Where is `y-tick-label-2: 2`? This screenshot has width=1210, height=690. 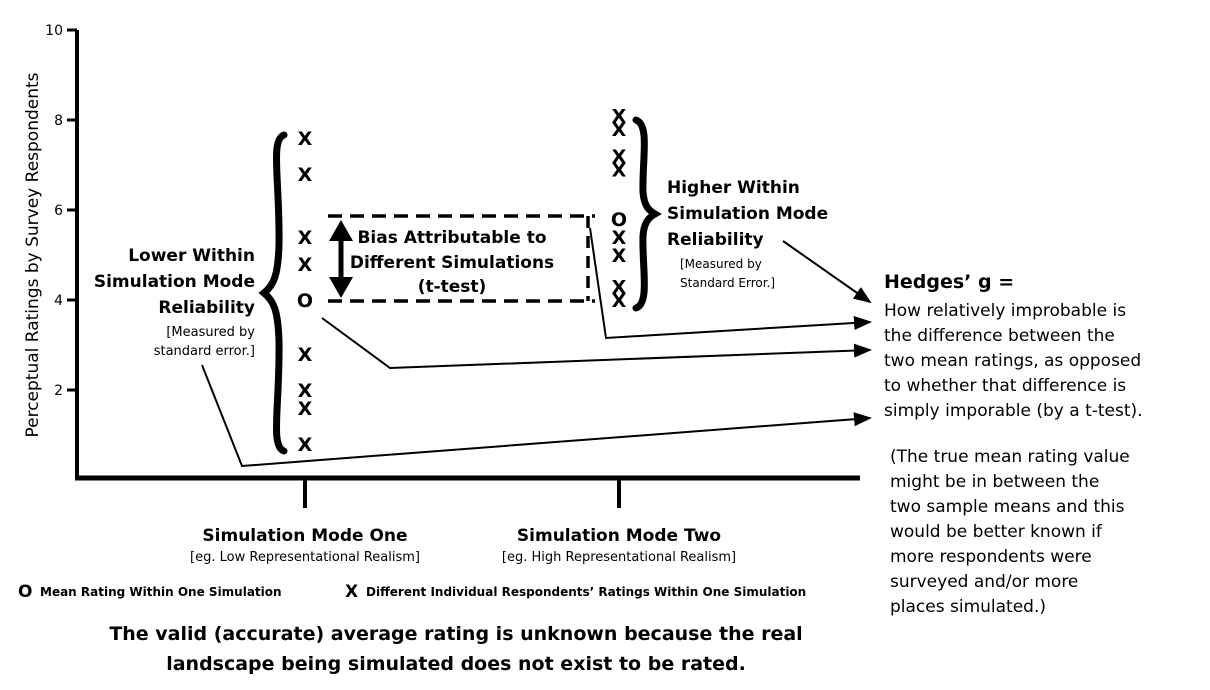
y-tick-label-2: 2 is located at coordinates (58, 391).